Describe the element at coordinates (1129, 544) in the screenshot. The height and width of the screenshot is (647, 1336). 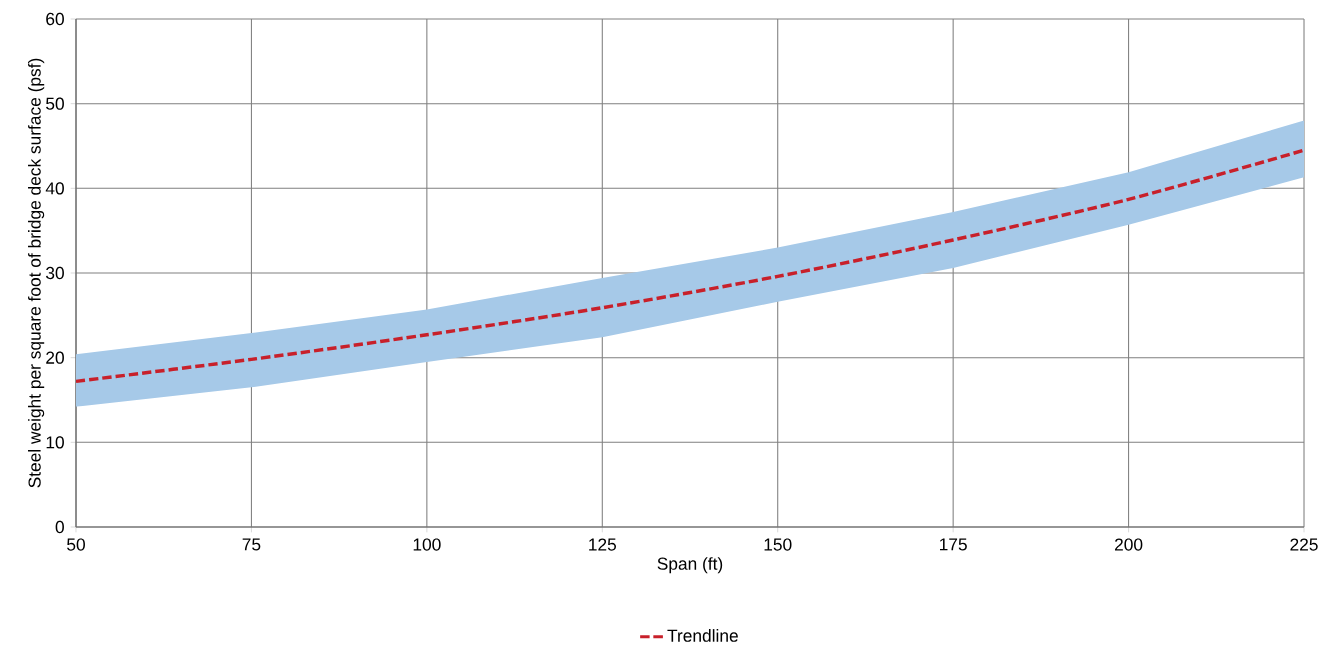
I see `x-tick-label: 200` at that location.